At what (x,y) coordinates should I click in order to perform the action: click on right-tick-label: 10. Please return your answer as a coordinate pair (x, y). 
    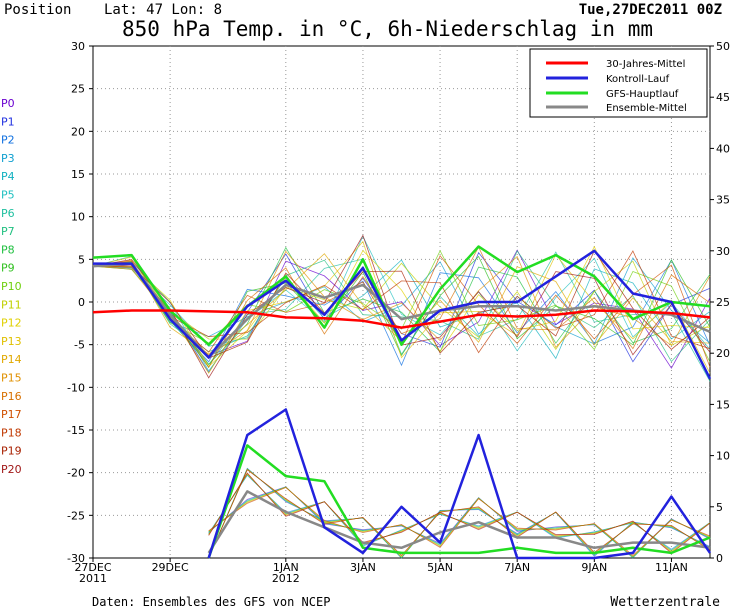
    Looking at the image, I should click on (723, 456).